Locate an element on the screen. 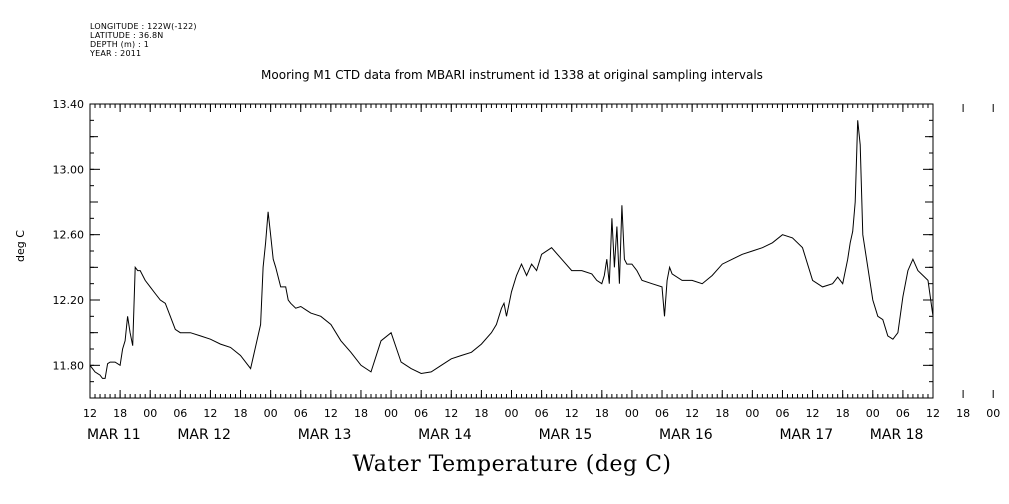 The height and width of the screenshot is (504, 1009). y-tick-label: 13.00 is located at coordinates (69, 169).